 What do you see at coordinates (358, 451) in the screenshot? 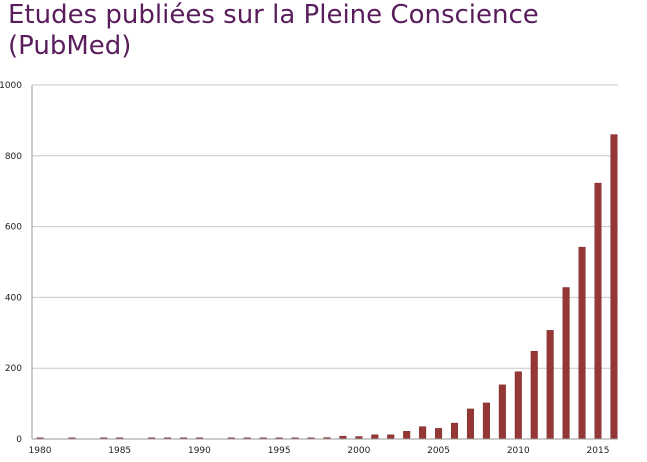
I see `x-tick-label-2000: 2000` at bounding box center [358, 451].